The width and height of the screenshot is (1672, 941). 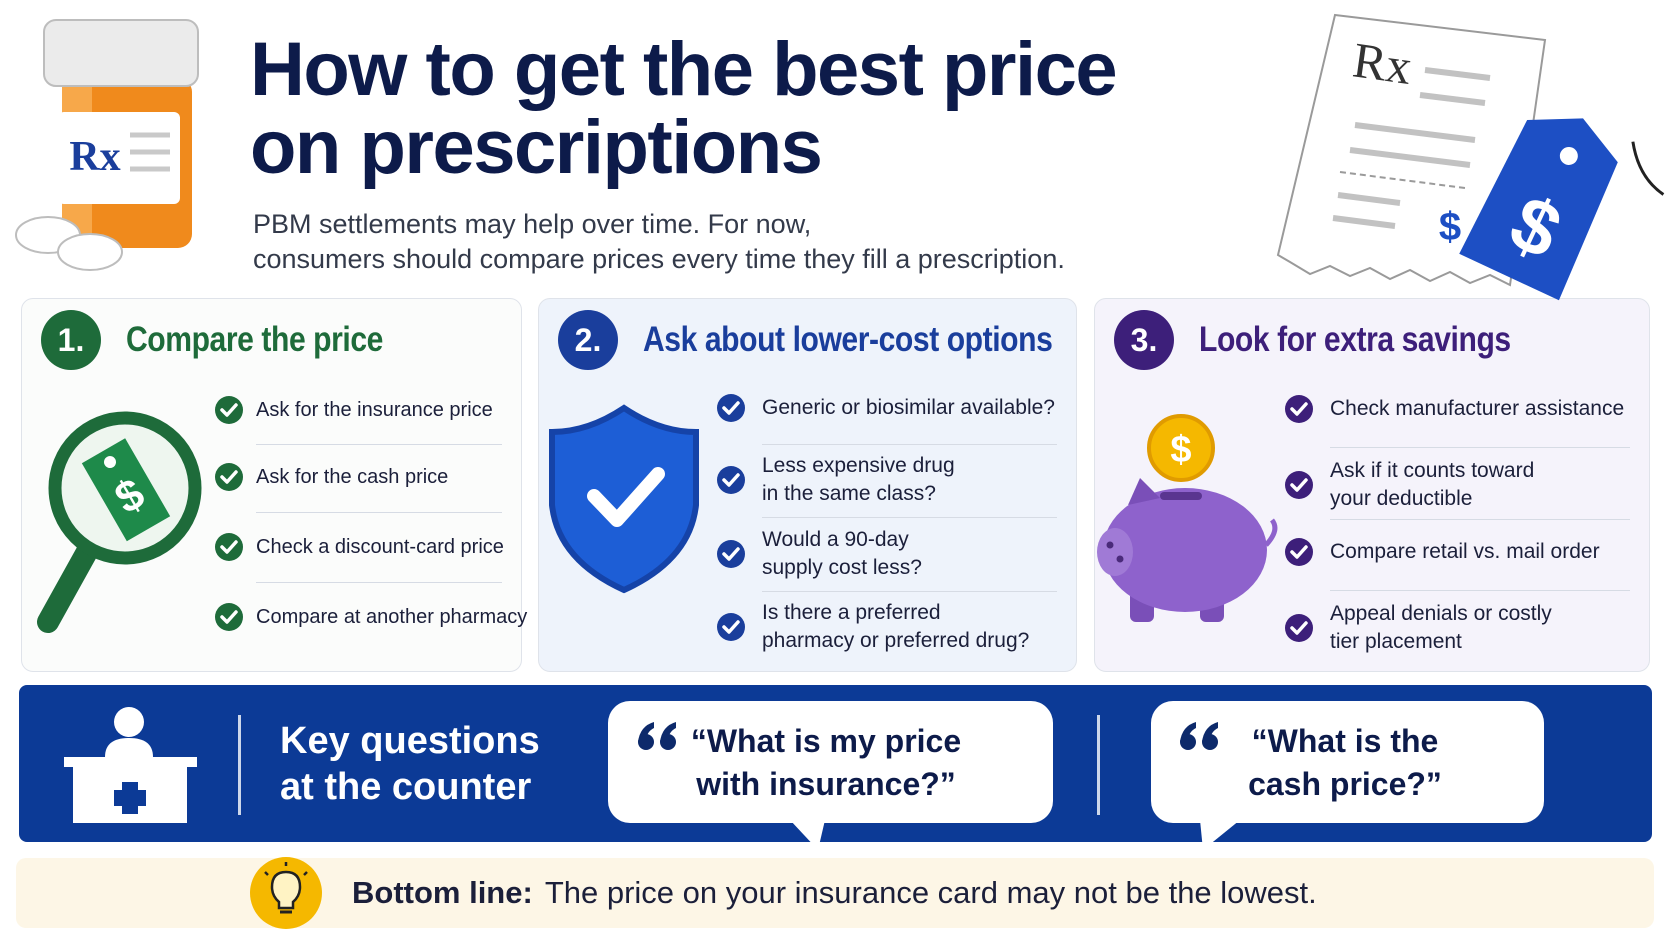 What do you see at coordinates (588, 340) in the screenshot?
I see `card-number: 2.` at bounding box center [588, 340].